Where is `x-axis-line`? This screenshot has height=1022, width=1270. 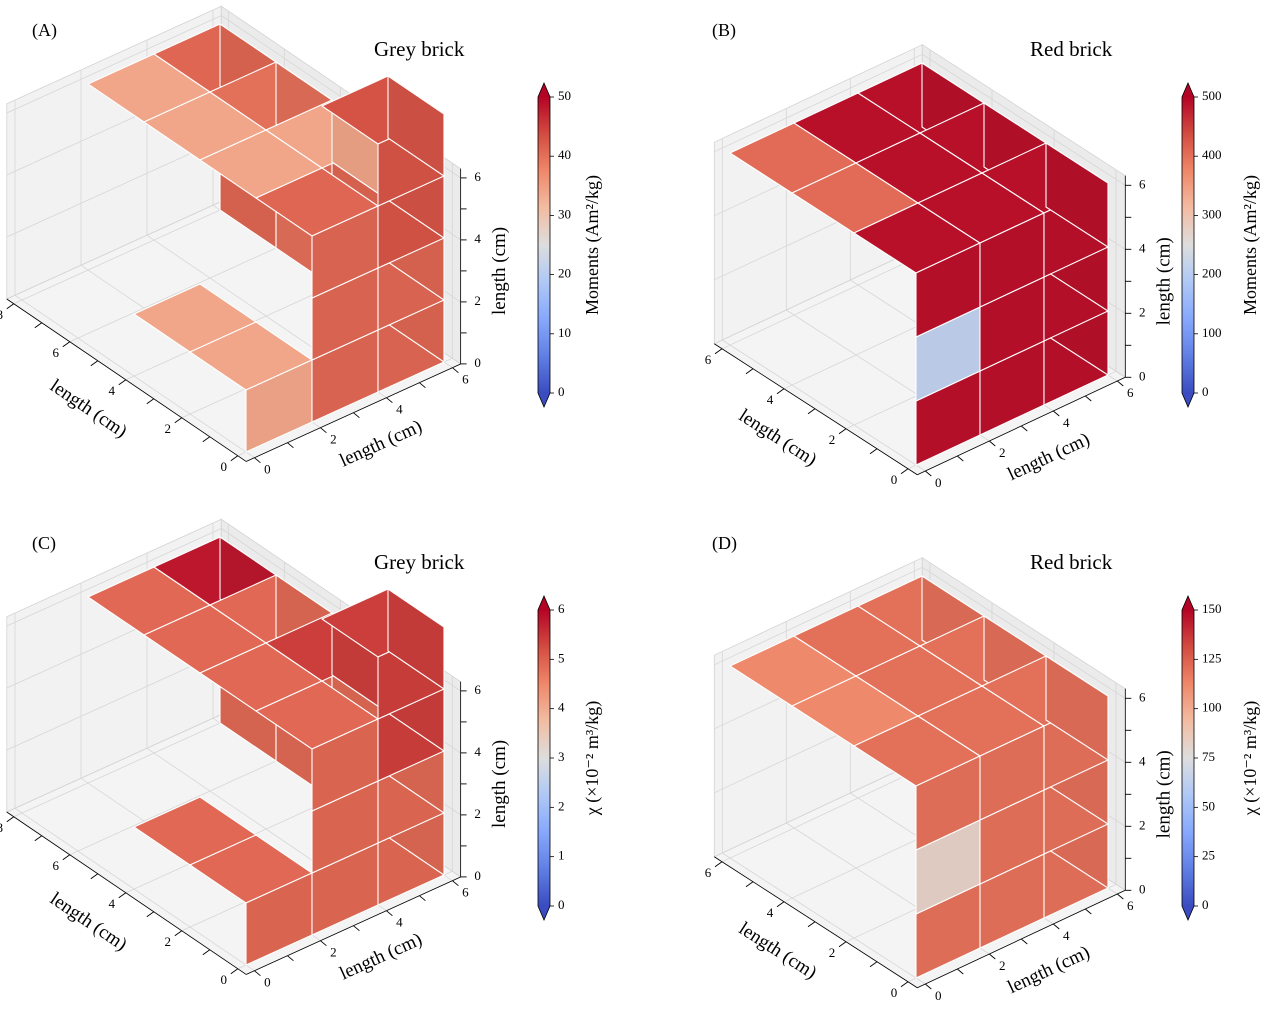 x-axis-line is located at coordinates (126, 893).